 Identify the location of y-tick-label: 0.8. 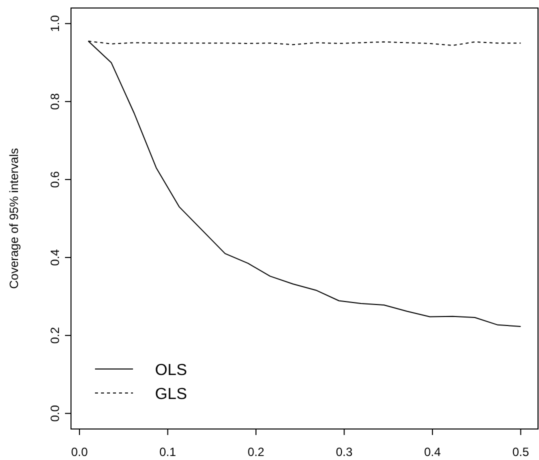
(55, 101).